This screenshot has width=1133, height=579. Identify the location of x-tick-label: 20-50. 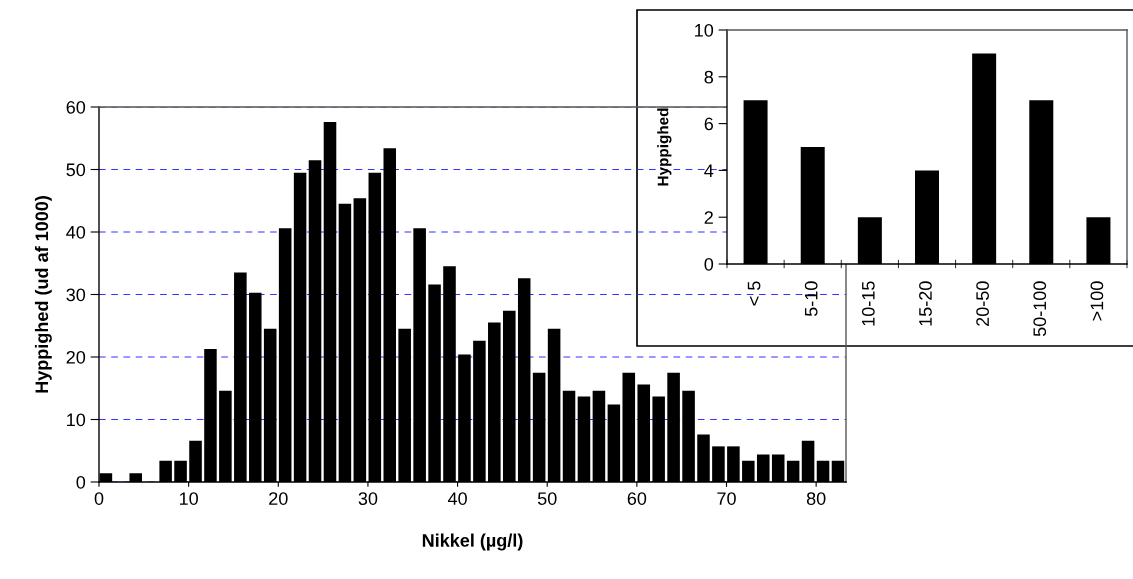
(982, 303).